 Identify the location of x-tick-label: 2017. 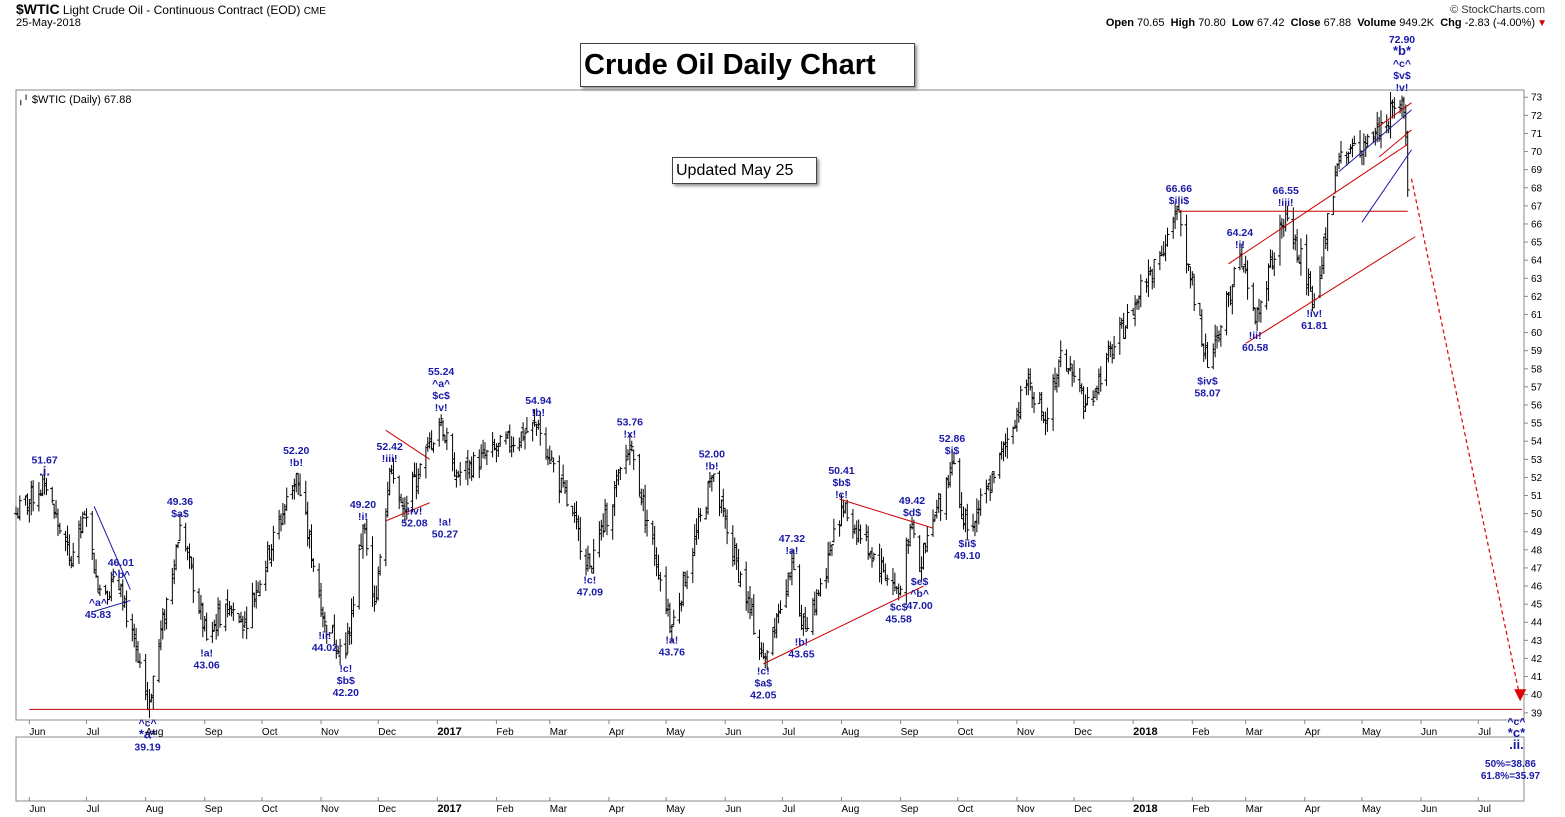
(449, 732).